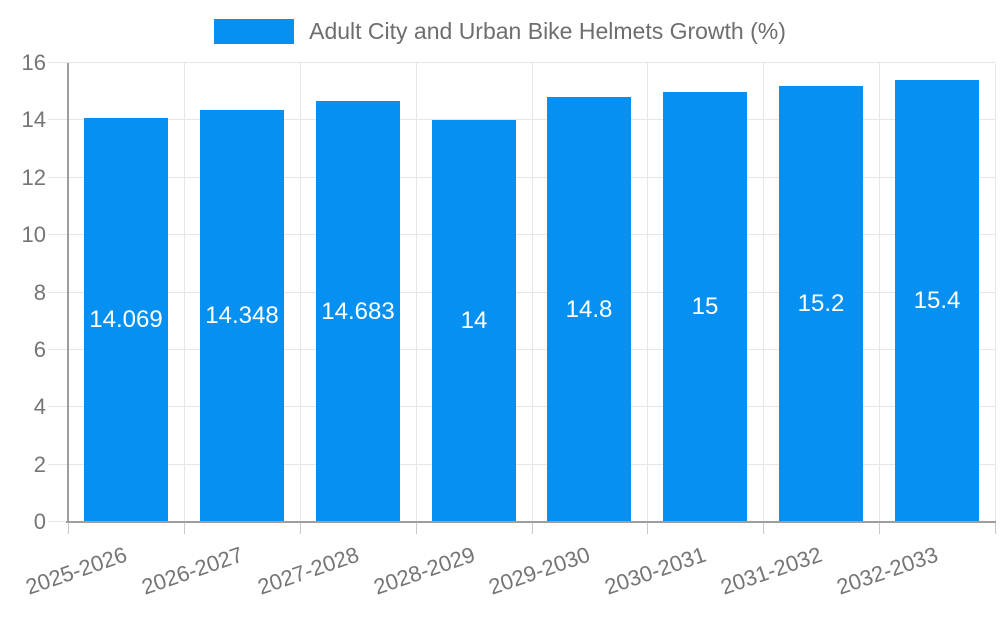  Describe the element at coordinates (33, 177) in the screenshot. I see `y-axis-label: 12` at that location.